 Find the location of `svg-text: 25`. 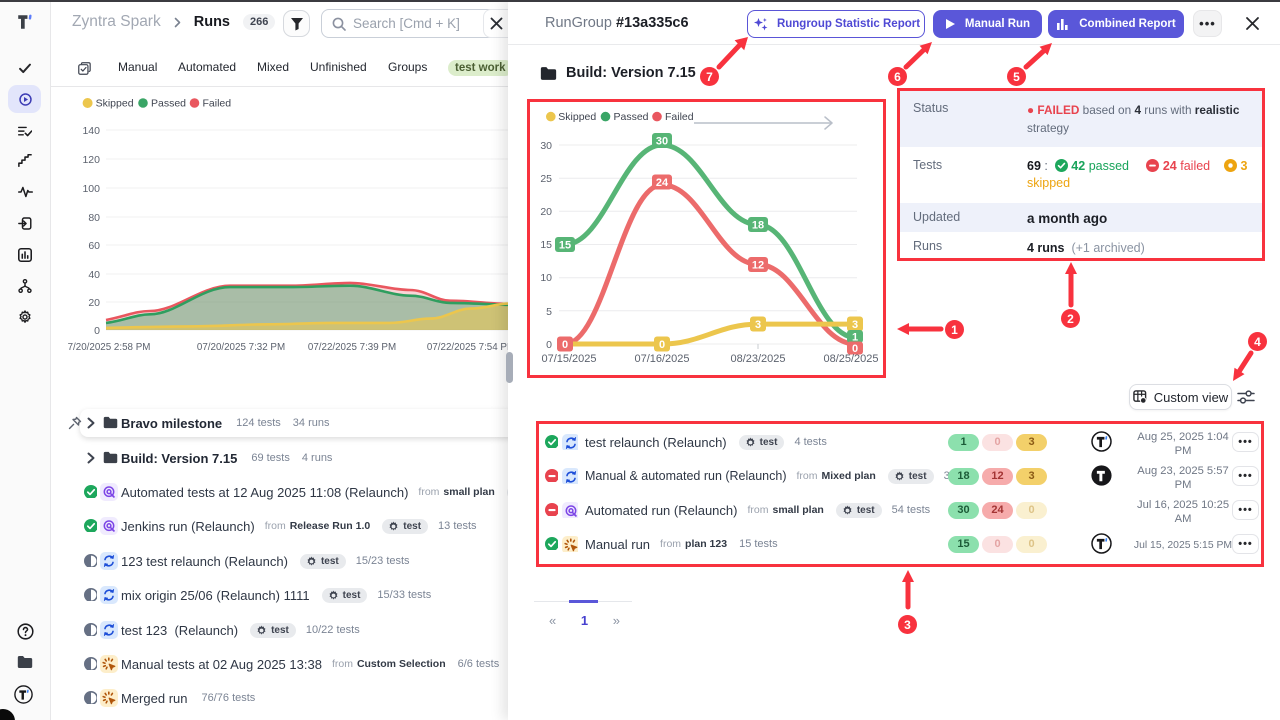

svg-text: 25 is located at coordinates (546, 179).